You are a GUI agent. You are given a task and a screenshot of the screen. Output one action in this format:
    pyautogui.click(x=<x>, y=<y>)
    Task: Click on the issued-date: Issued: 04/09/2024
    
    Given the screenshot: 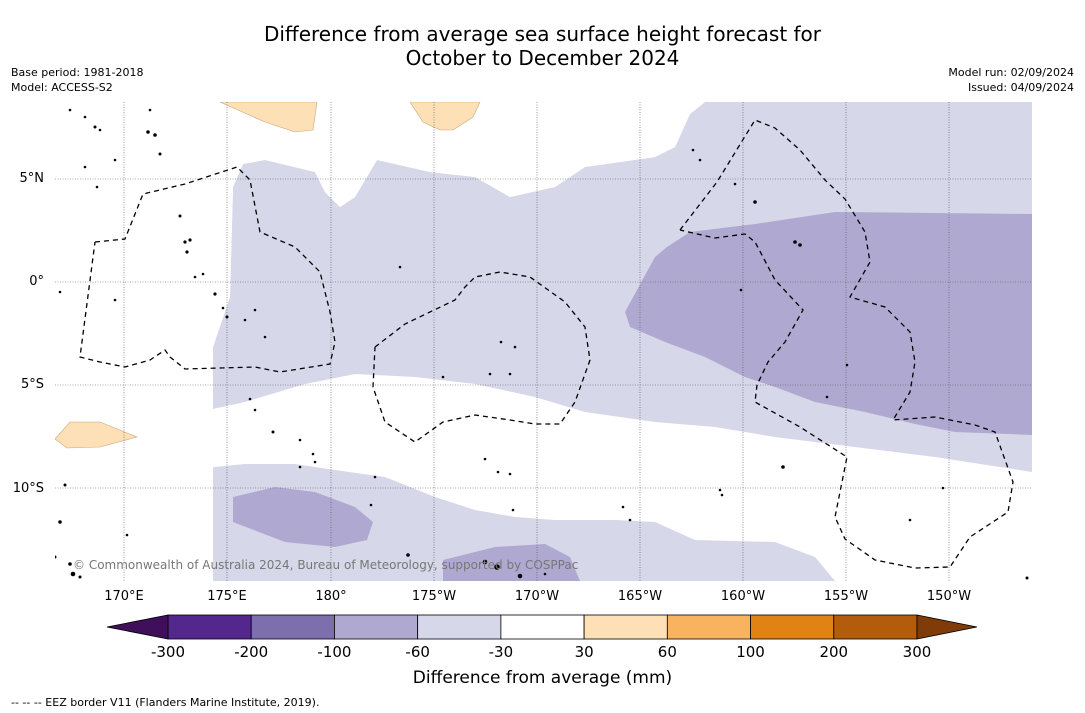 What is the action you would take?
    pyautogui.click(x=1020, y=87)
    